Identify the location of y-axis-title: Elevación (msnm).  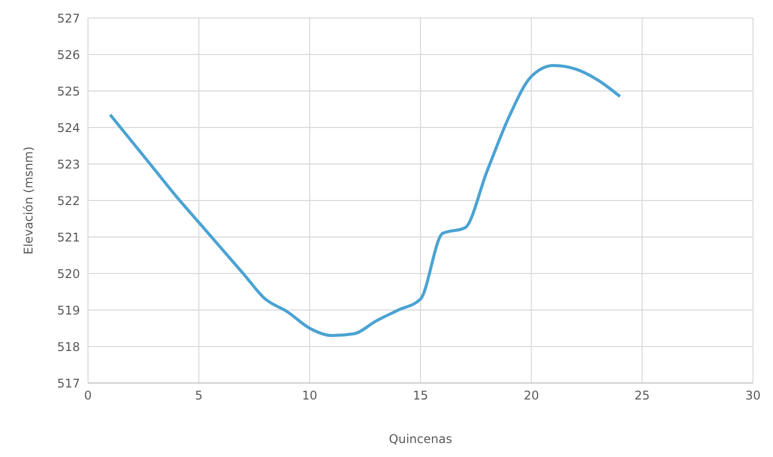
(28, 200).